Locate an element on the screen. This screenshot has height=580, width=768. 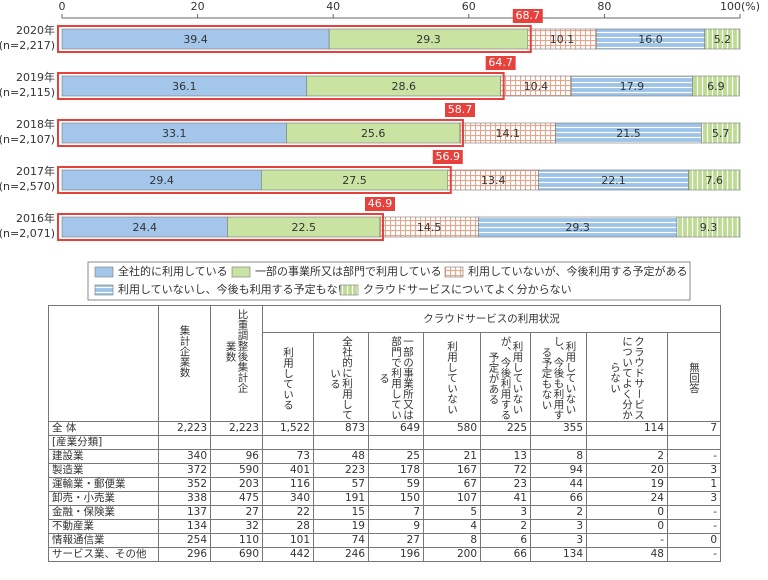
table-cell: 57 is located at coordinates (341, 484).